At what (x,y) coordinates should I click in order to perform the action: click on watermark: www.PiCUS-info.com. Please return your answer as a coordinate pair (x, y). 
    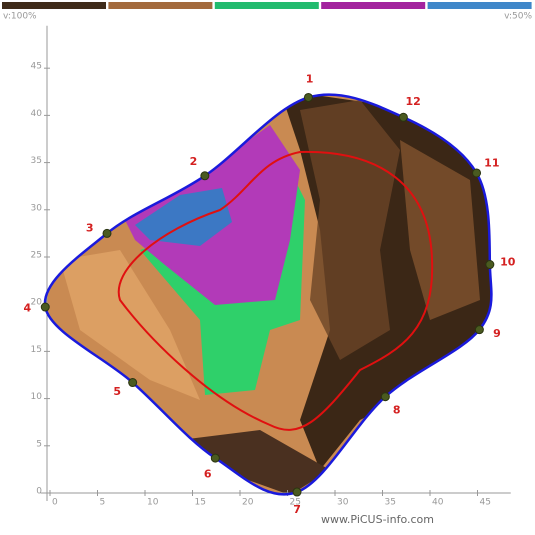
    Looking at the image, I should click on (377, 519).